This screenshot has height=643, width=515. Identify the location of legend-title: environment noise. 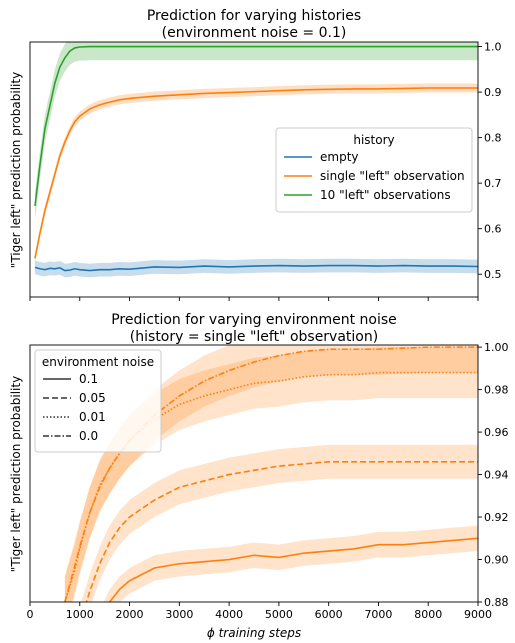
(98, 362).